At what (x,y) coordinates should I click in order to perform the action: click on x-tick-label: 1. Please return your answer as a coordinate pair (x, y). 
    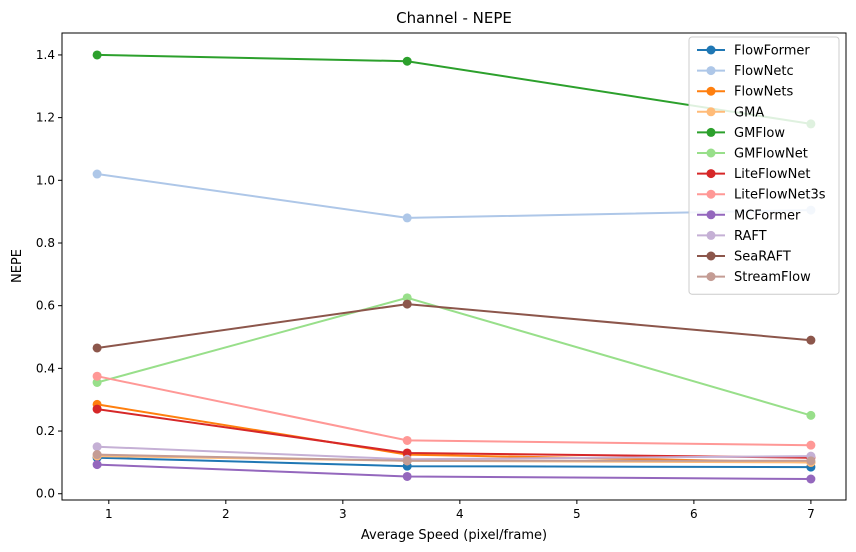
    Looking at the image, I should click on (109, 514).